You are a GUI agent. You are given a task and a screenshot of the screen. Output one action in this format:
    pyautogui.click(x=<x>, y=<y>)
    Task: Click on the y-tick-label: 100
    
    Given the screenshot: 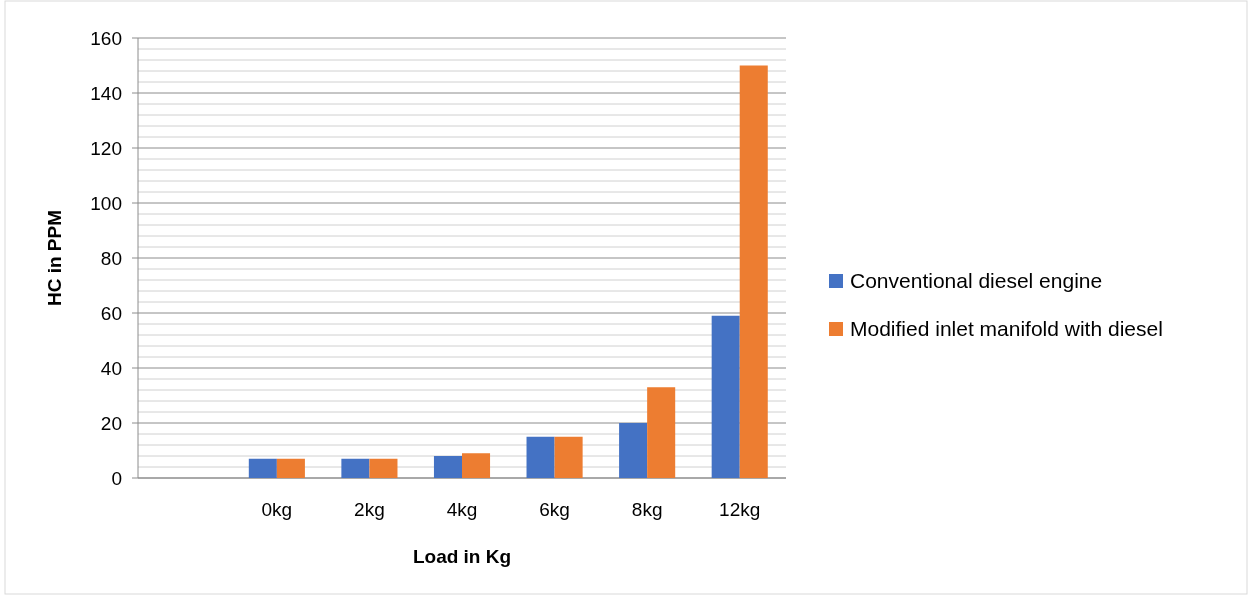 What is the action you would take?
    pyautogui.click(x=106, y=203)
    